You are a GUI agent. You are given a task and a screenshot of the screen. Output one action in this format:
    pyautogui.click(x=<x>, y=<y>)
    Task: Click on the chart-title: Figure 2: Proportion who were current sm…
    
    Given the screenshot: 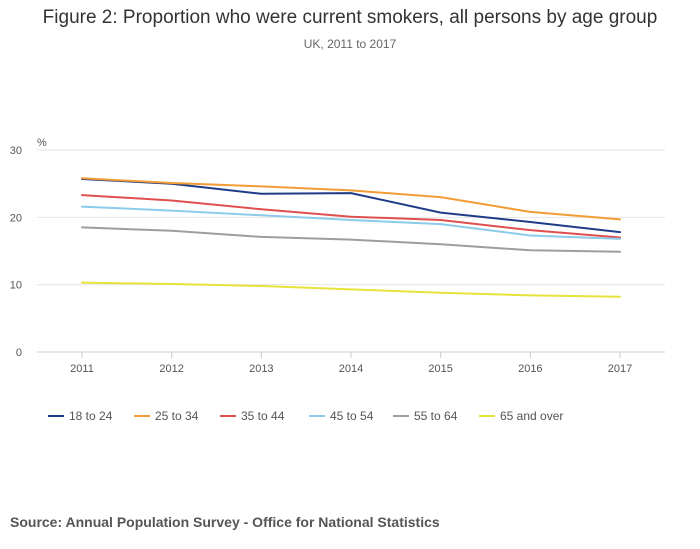 What is the action you would take?
    pyautogui.click(x=350, y=17)
    